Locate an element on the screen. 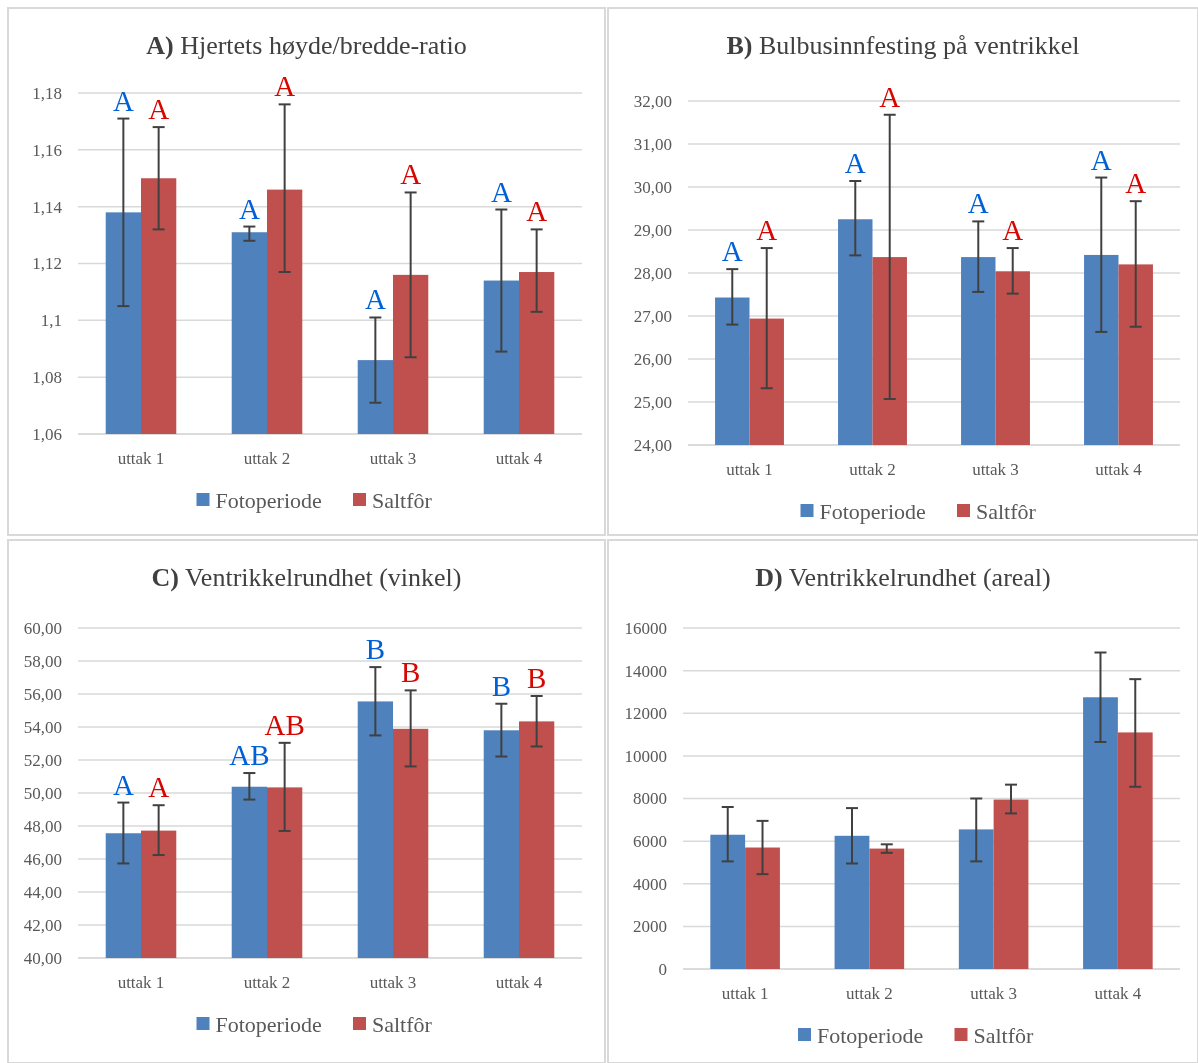  y-tick-label: 58,00 is located at coordinates (42, 661).